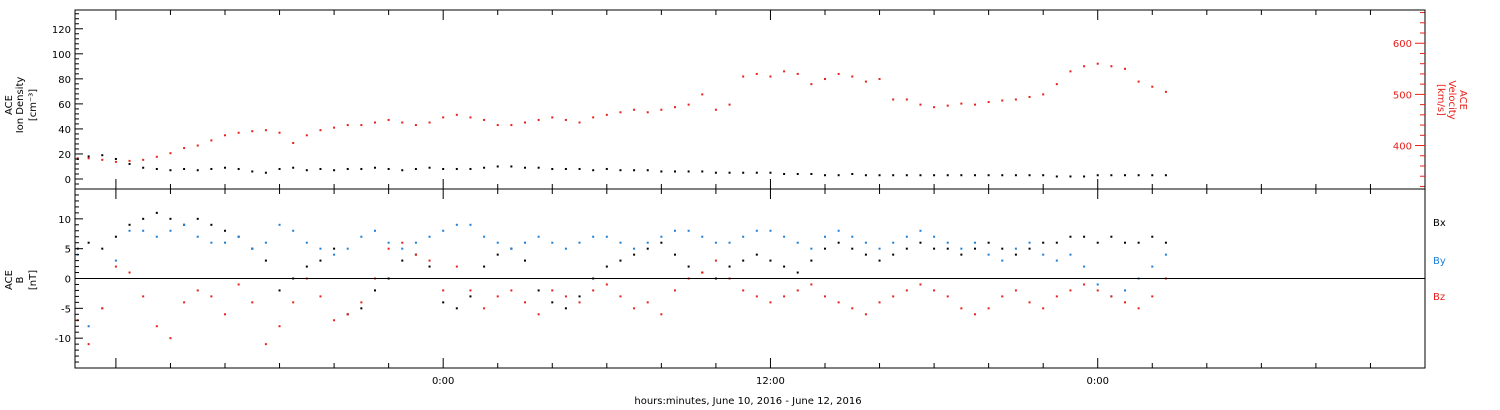 Image resolution: width=1500 pixels, height=410 pixels. I want to click on density-tick-label: 80, so click(64, 80).